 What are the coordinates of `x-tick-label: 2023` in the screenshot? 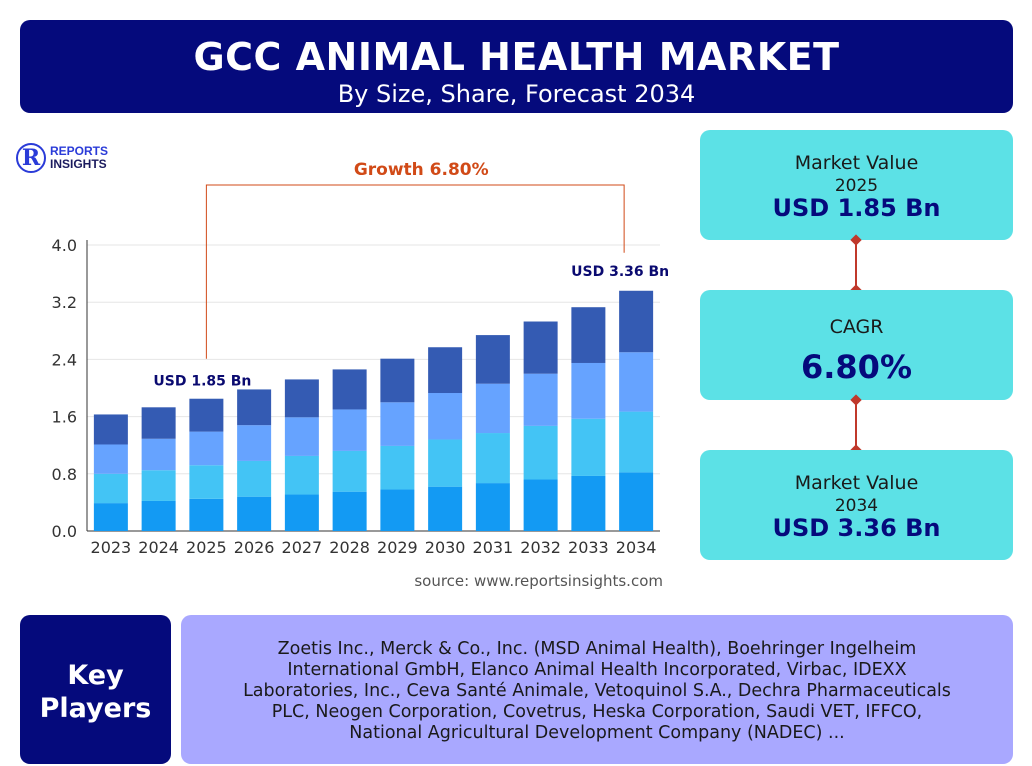 It's located at (111, 547).